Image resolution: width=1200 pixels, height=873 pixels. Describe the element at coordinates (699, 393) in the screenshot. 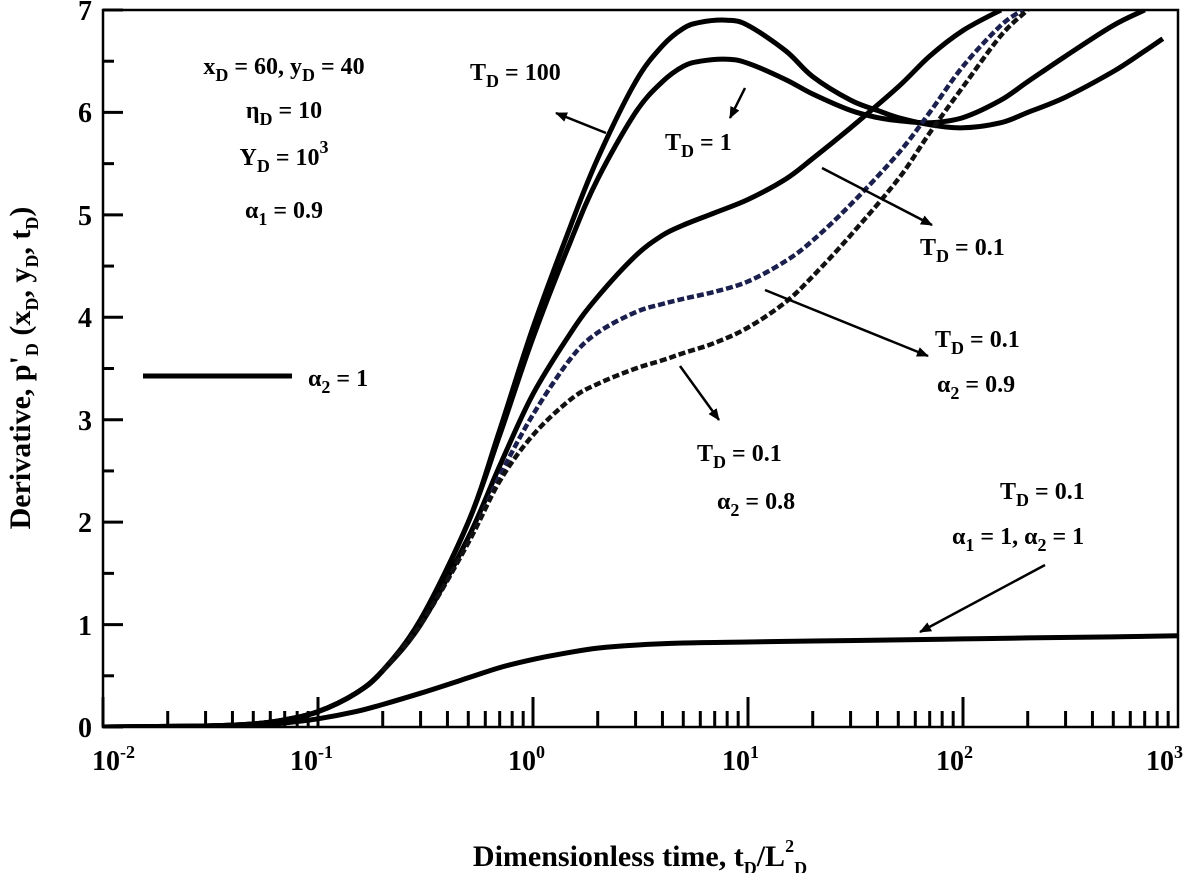

I see `arrow-td01-a08` at that location.